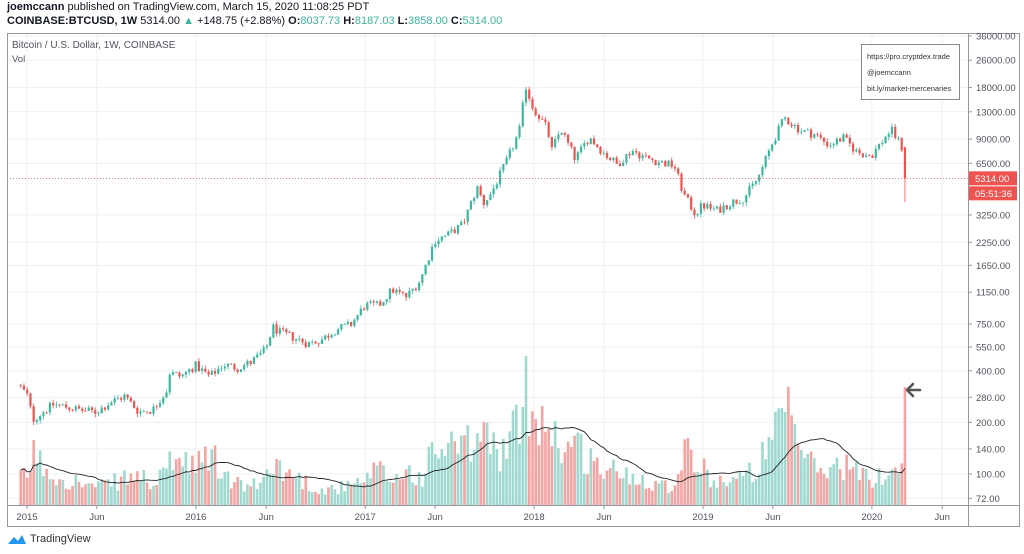 This screenshot has width=1024, height=554. I want to click on y-tick-label: 200.00, so click(990, 423).